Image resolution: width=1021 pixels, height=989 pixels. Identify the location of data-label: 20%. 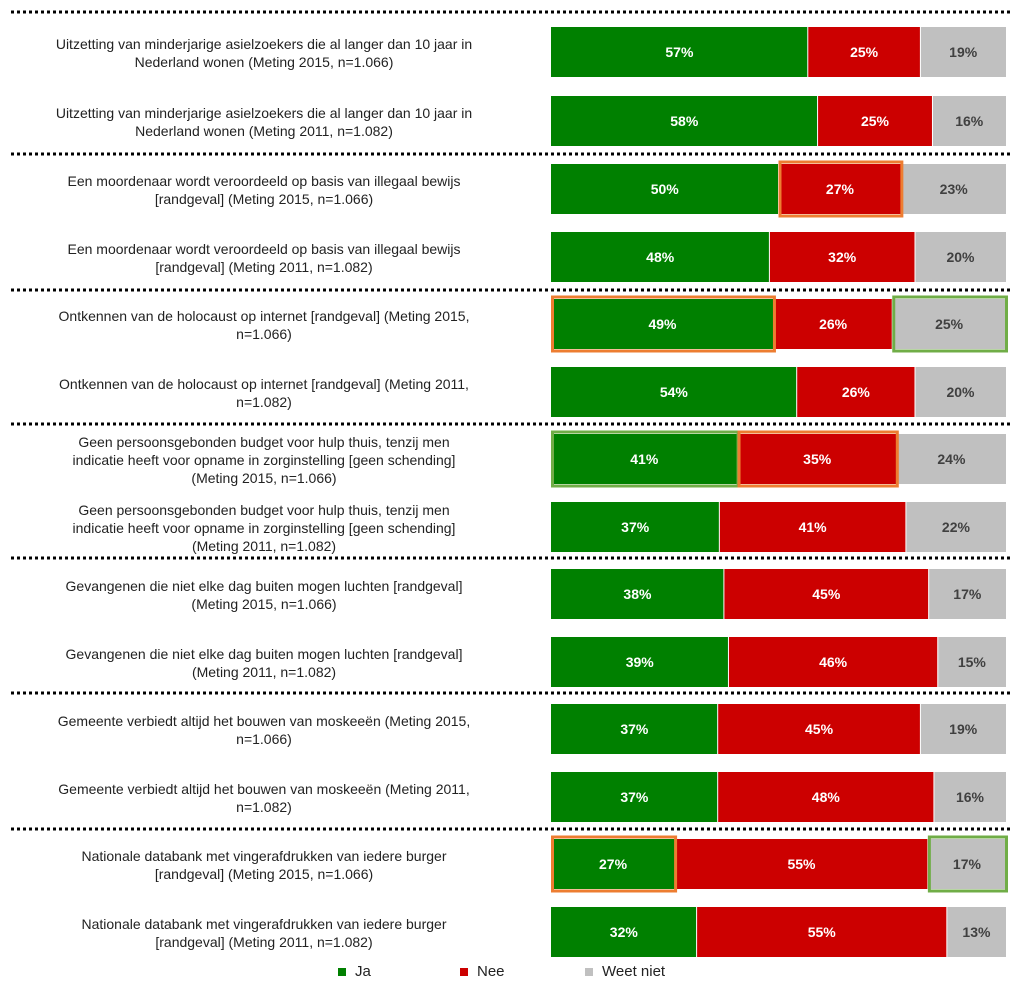
(960, 392).